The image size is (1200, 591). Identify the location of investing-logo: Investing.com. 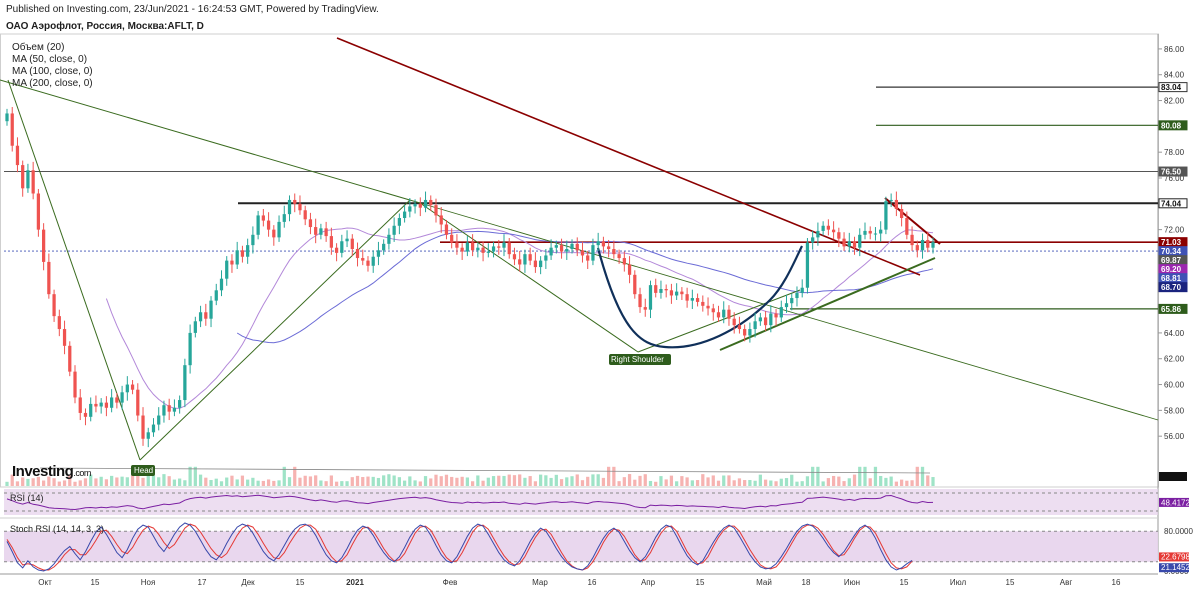
(51, 471).